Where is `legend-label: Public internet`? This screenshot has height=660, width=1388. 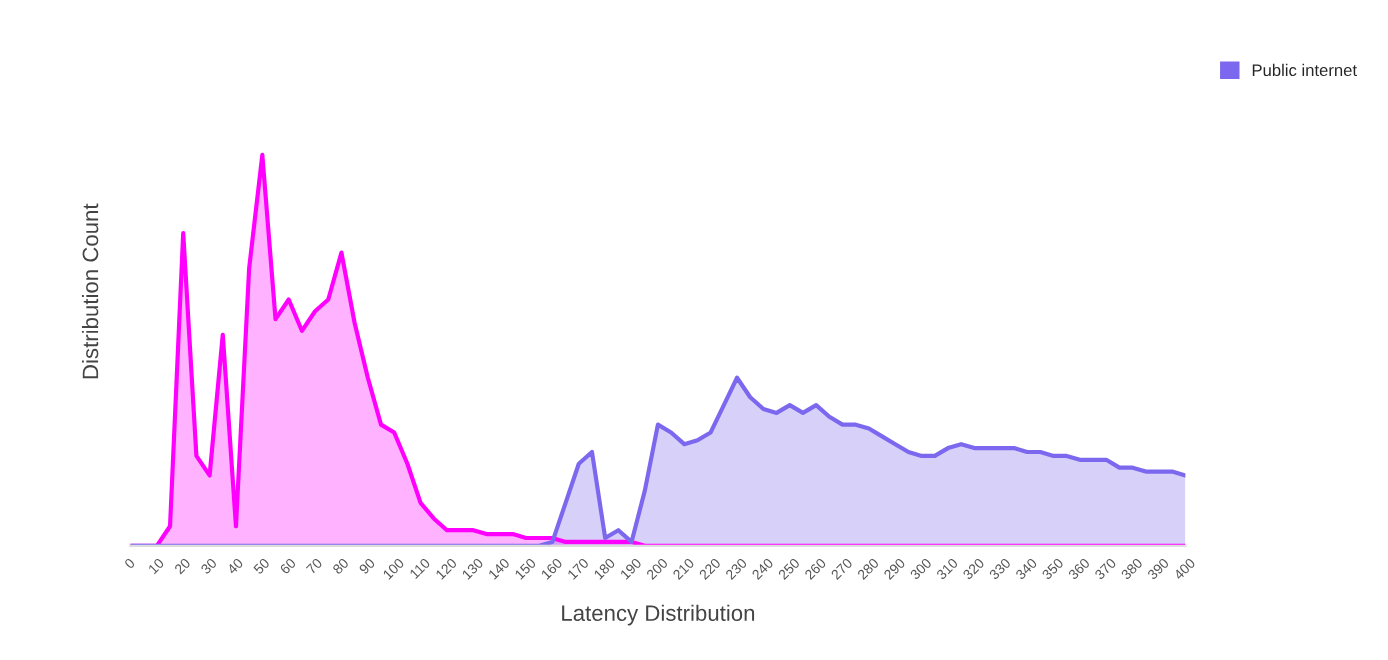
legend-label: Public internet is located at coordinates (1304, 70).